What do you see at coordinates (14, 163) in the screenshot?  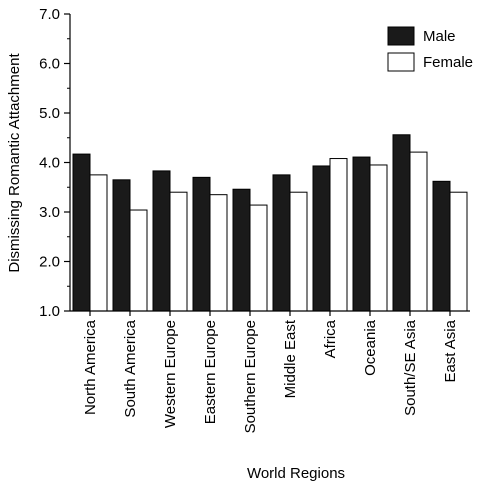 I see `y-axis-label: Dismissing Romantic Attachment` at bounding box center [14, 163].